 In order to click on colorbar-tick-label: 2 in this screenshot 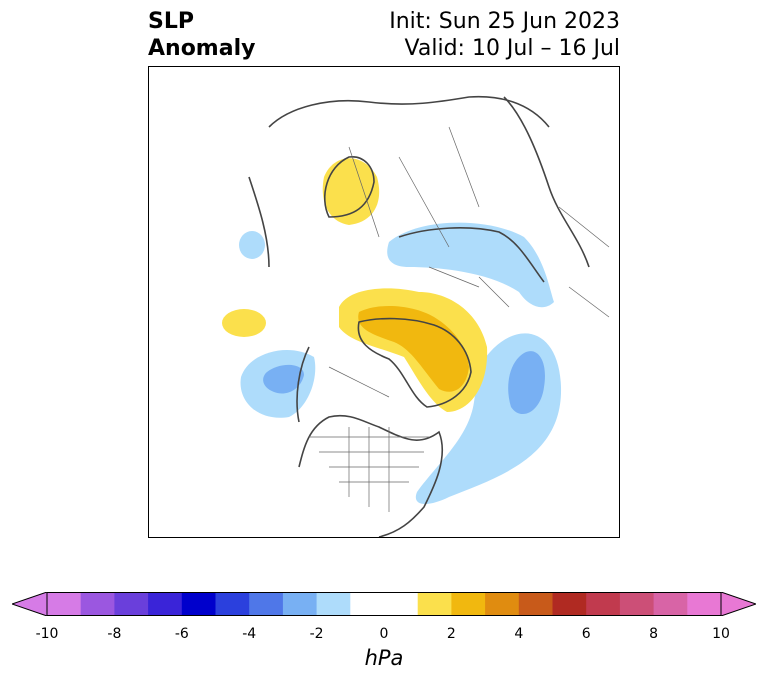, I will do `click(451, 634)`.